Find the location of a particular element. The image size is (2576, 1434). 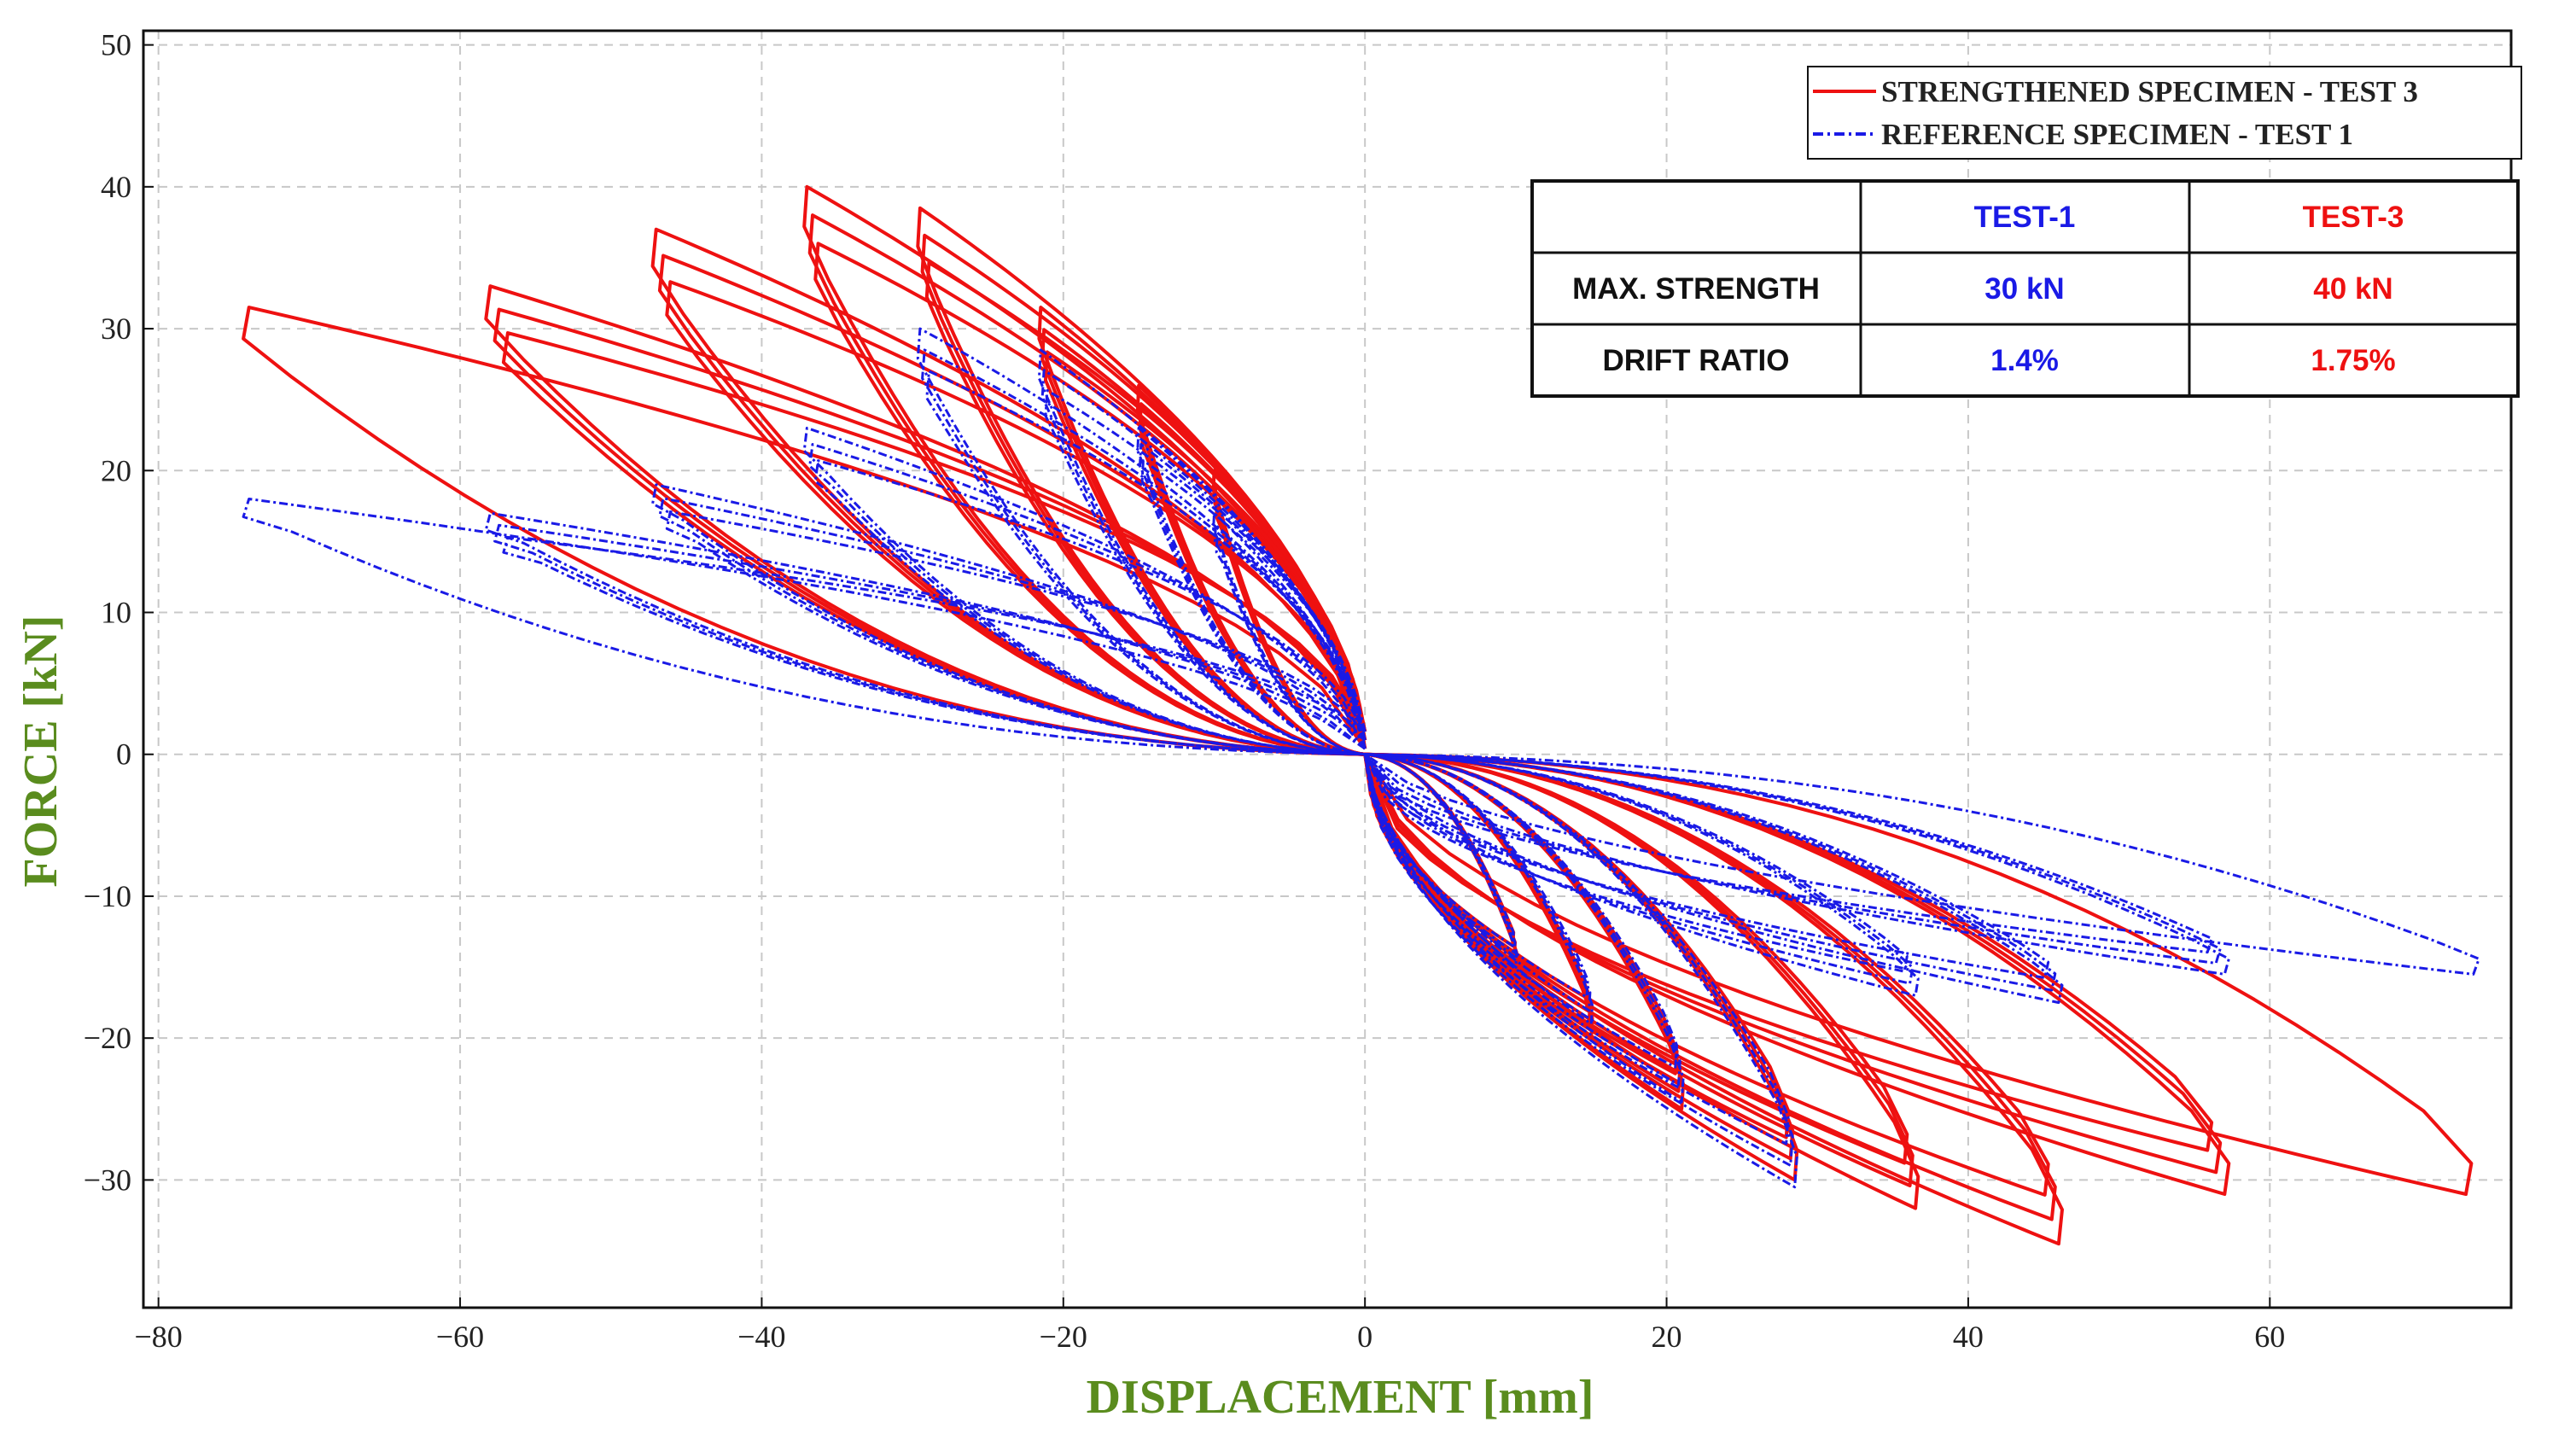

x-tick-label: −40 is located at coordinates (761, 1337).